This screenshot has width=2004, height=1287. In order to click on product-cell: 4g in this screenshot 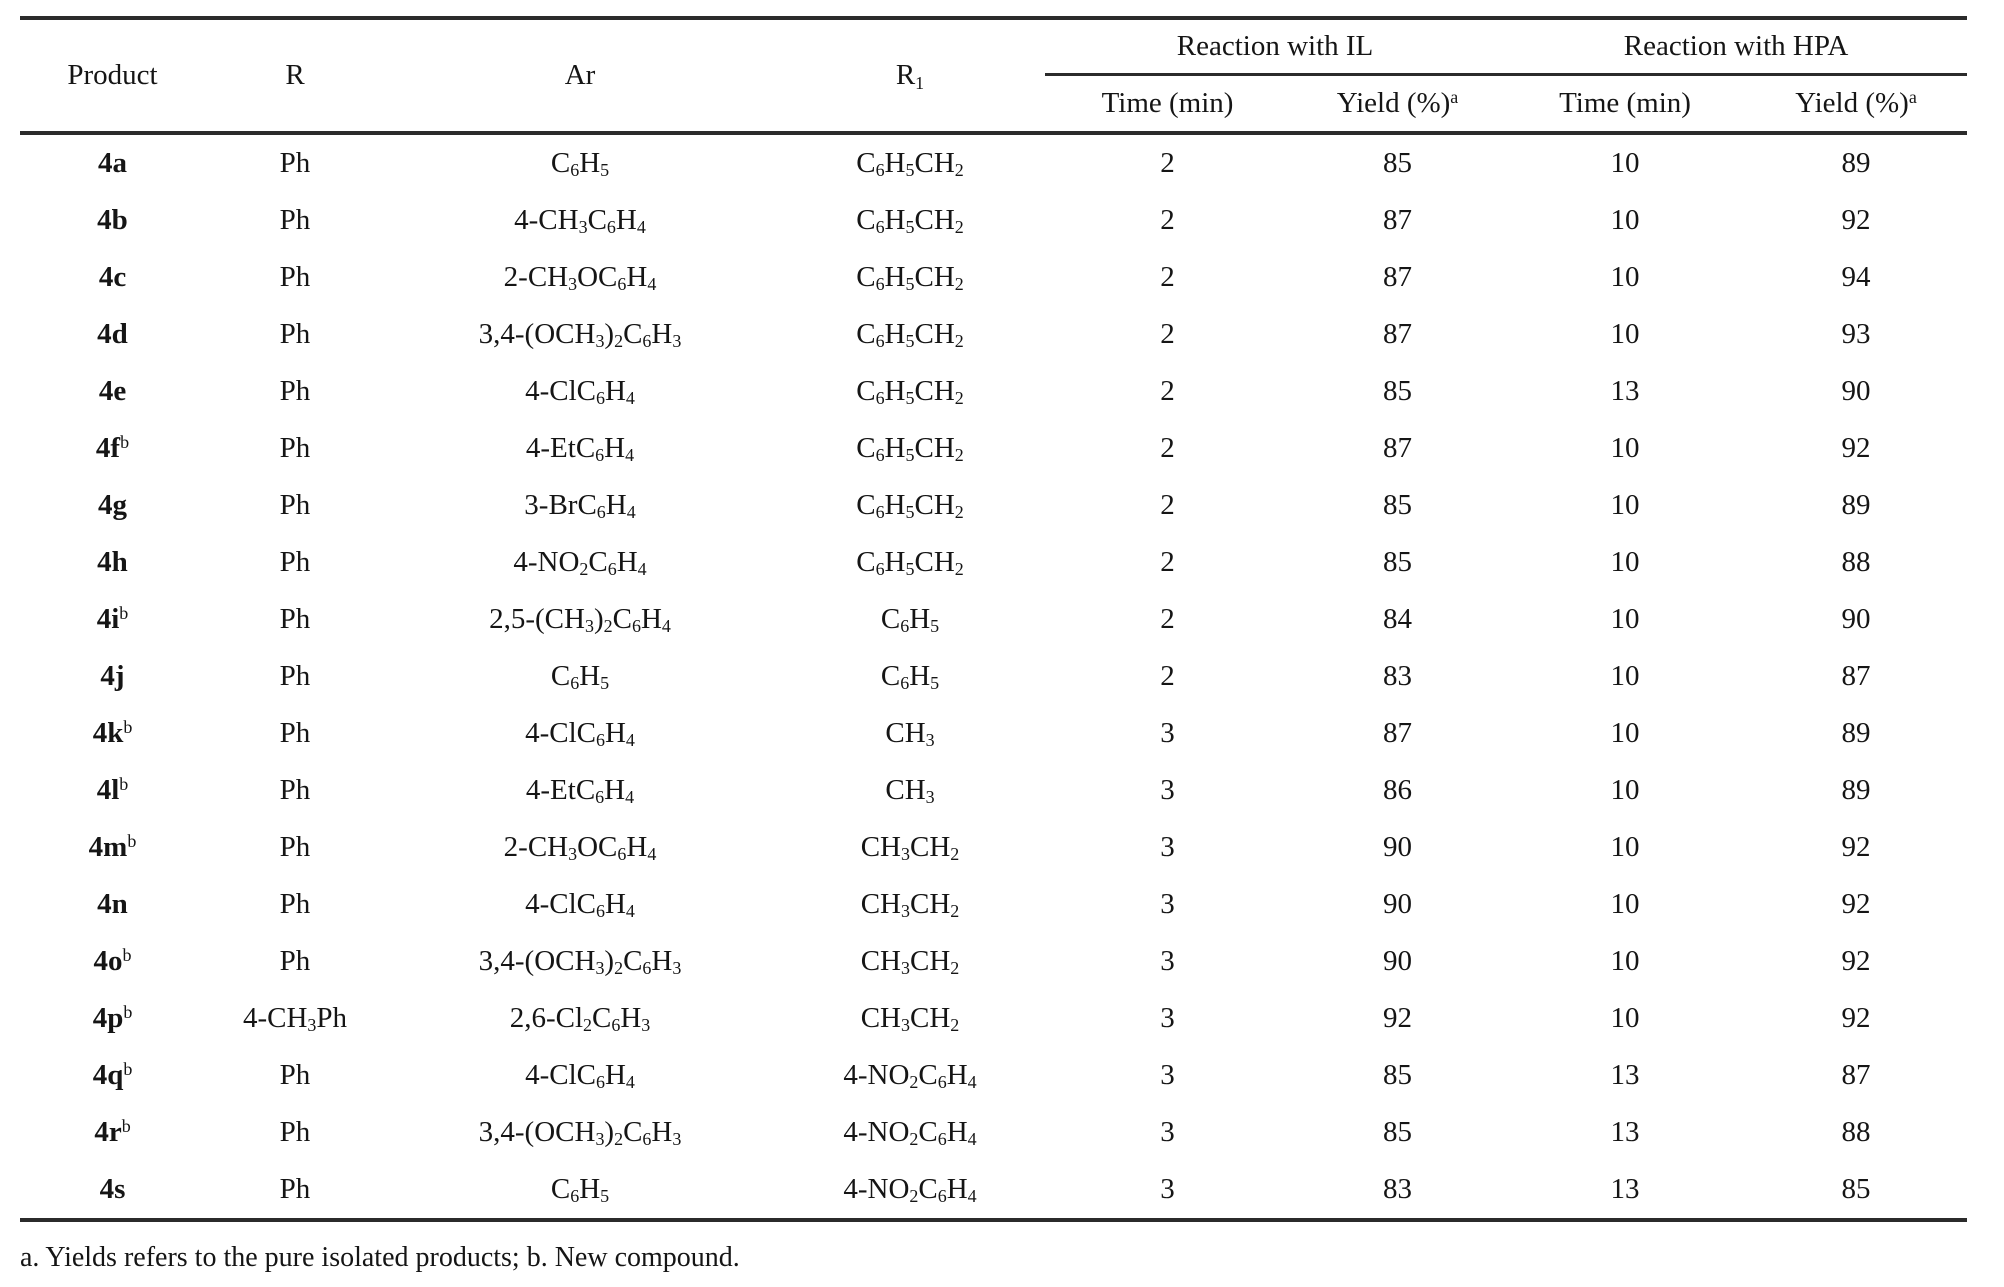, I will do `click(112, 505)`.